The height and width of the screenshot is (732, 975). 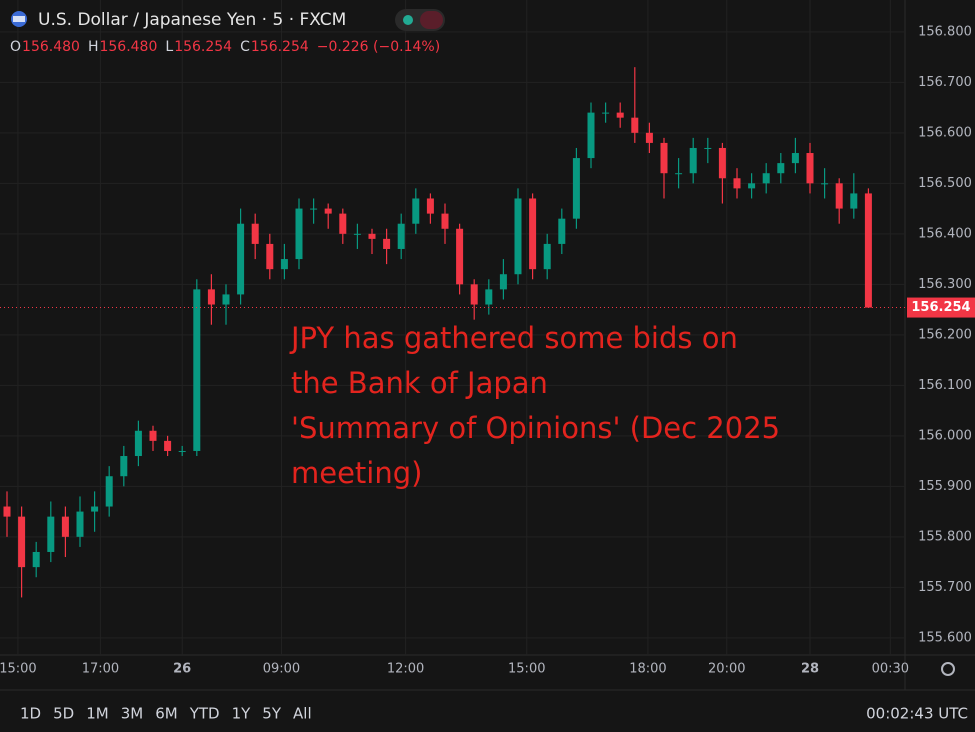 What do you see at coordinates (945, 334) in the screenshot?
I see `y-tick-label: 156.200` at bounding box center [945, 334].